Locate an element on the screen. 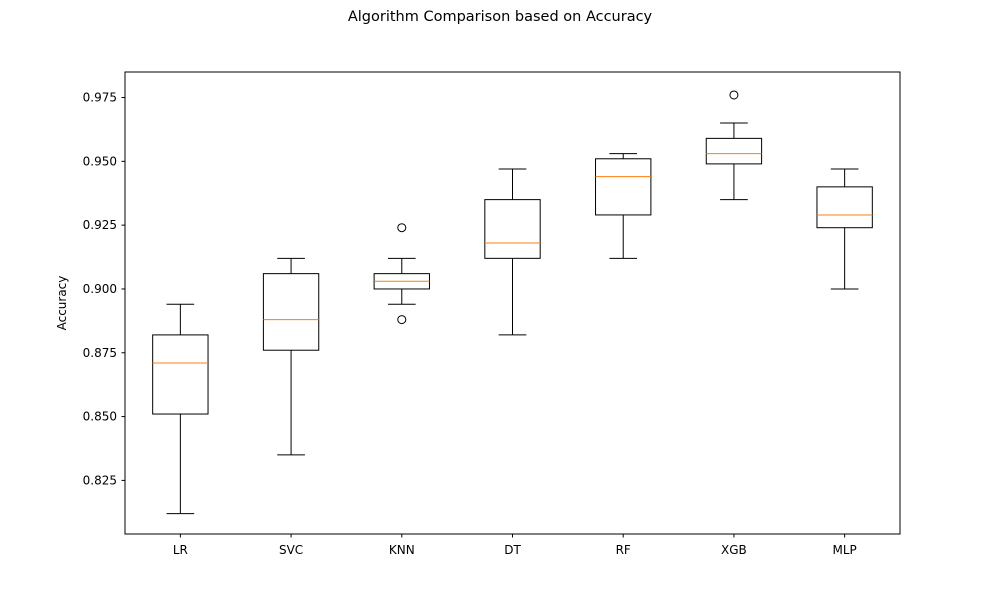 This screenshot has width=1000, height=600. chart-title: Algorithm Comparison based on Accuracy is located at coordinates (500, 17).